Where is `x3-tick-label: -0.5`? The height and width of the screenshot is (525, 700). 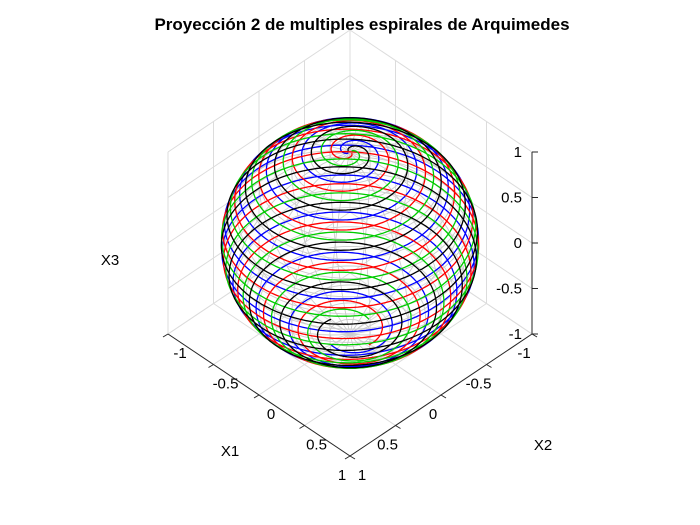 x3-tick-label: -0.5 is located at coordinates (509, 289).